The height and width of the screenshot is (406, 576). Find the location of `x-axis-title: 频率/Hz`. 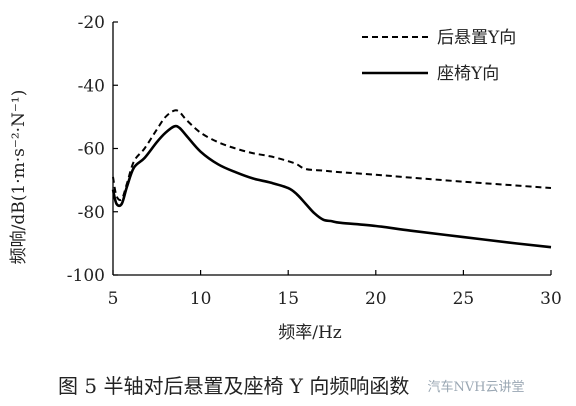

x-axis-title: 频率/Hz is located at coordinates (310, 333).